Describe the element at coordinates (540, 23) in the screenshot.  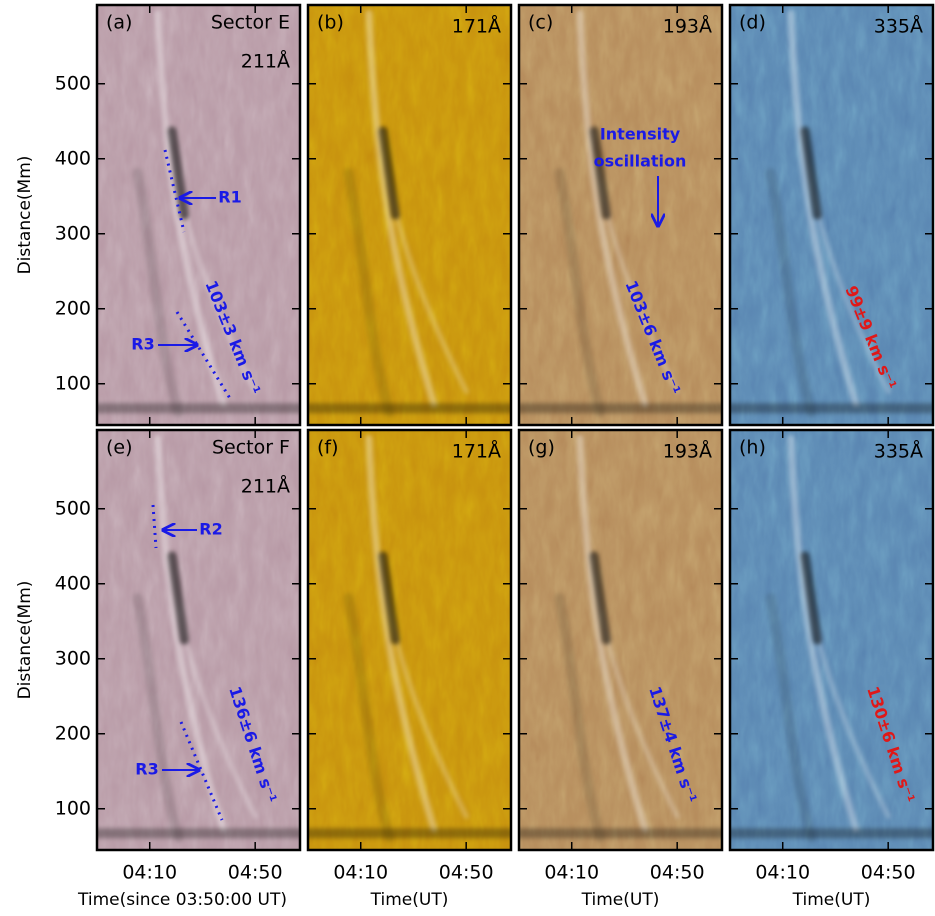
I see `panel-label: (c)` at that location.